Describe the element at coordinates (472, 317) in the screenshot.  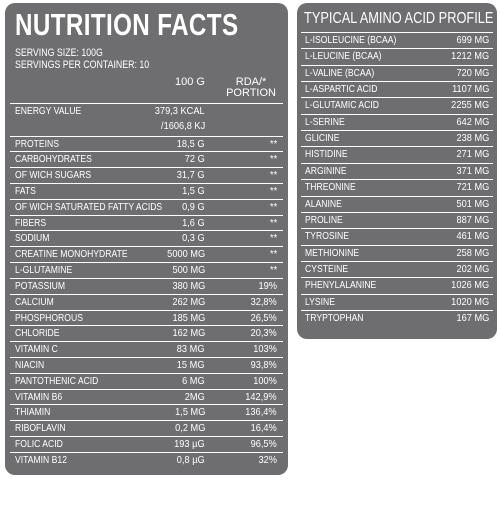
I see `row-value: 167 MG` at that location.